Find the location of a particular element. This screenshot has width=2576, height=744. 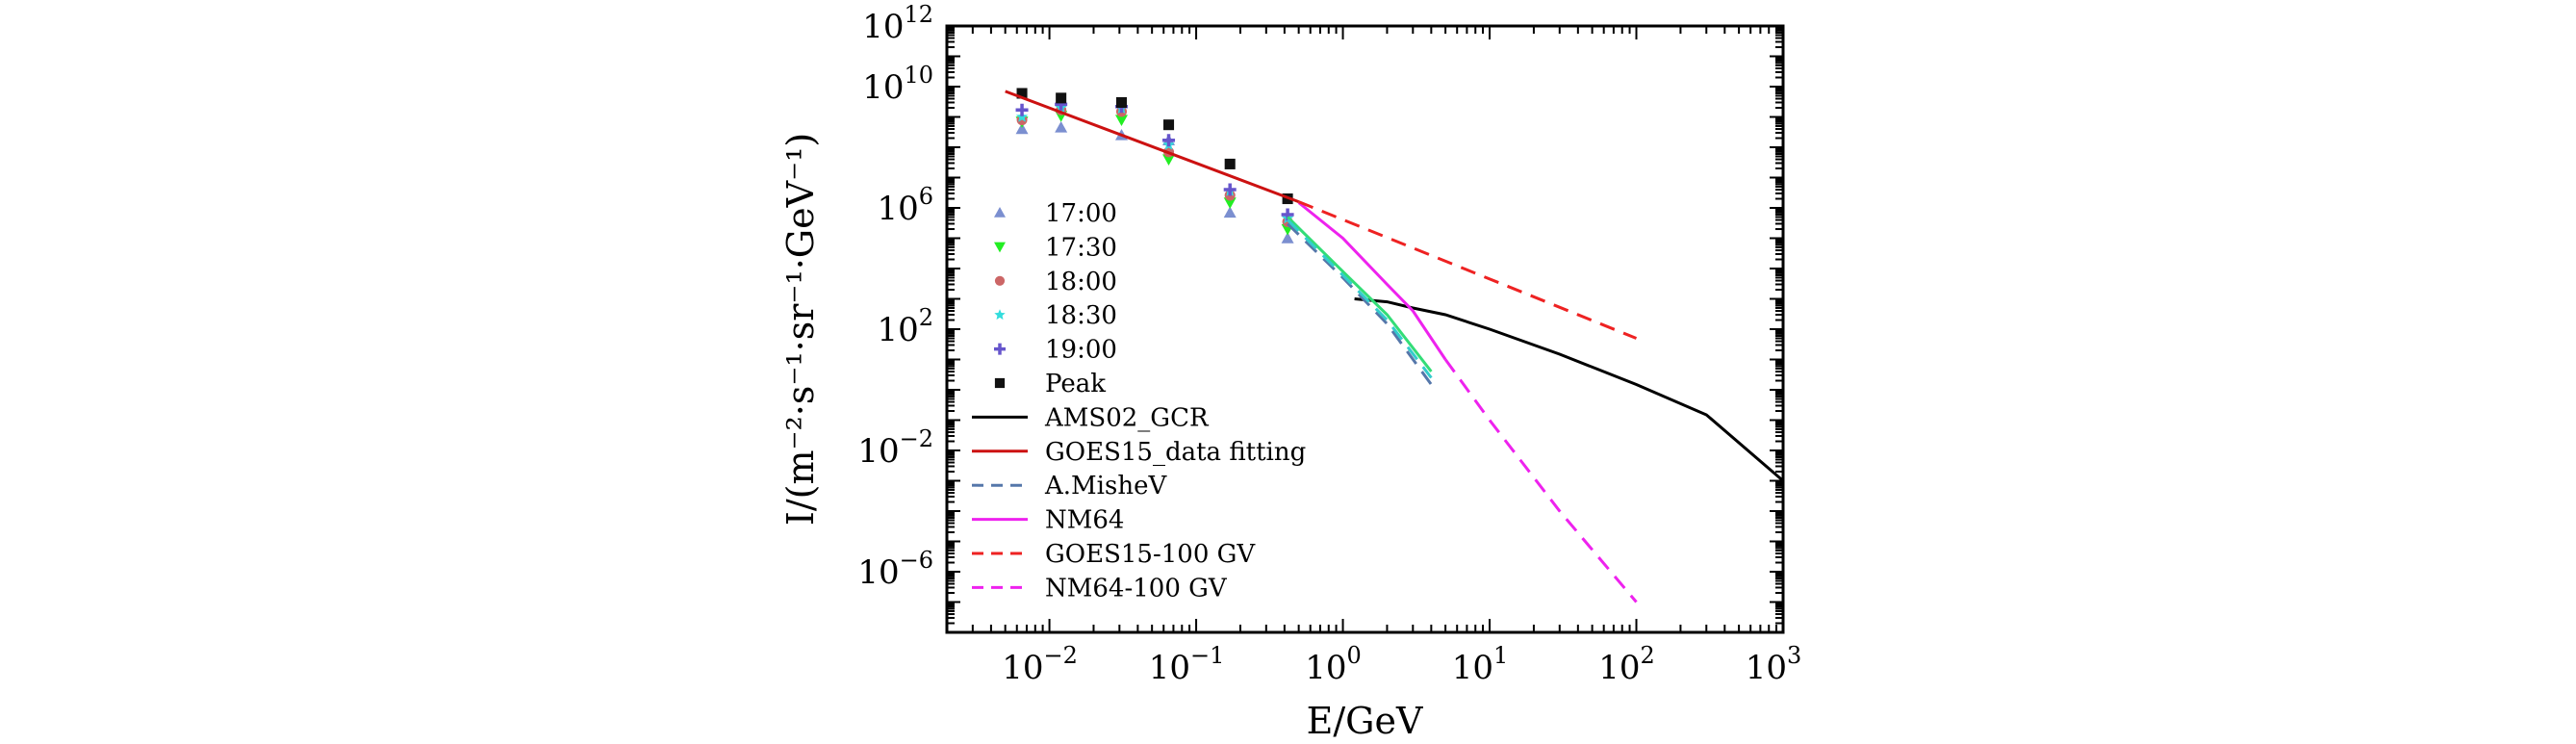

y-tick-label: 10⁶ is located at coordinates (905, 206).